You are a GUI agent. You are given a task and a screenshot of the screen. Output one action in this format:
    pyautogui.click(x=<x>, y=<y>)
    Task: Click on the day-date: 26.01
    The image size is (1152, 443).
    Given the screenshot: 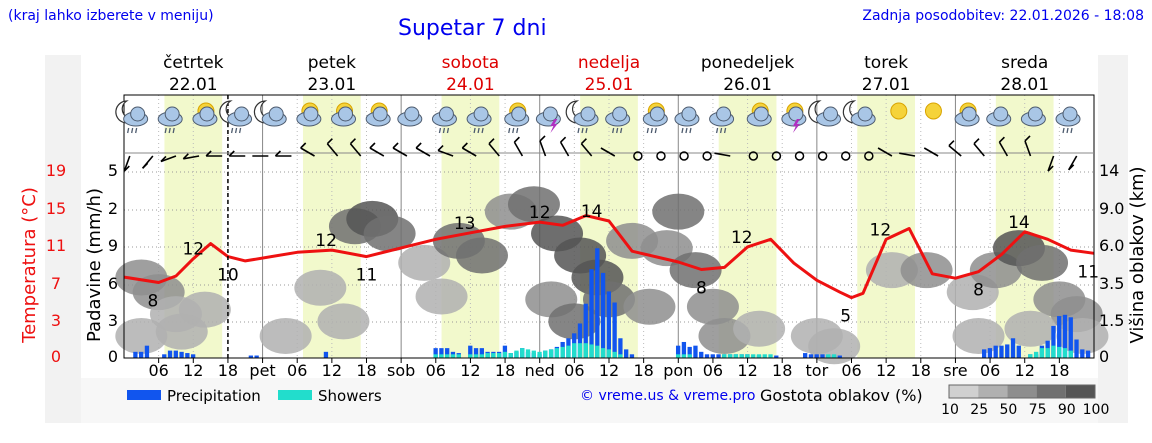 What is the action you would take?
    pyautogui.click(x=747, y=85)
    